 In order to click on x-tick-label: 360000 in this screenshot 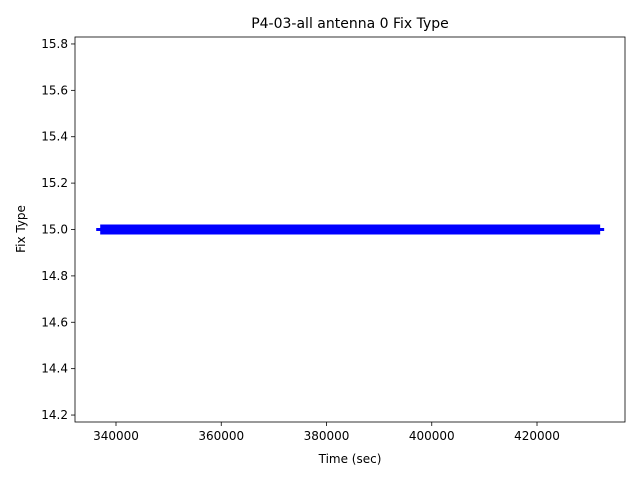, I will do `click(221, 436)`.